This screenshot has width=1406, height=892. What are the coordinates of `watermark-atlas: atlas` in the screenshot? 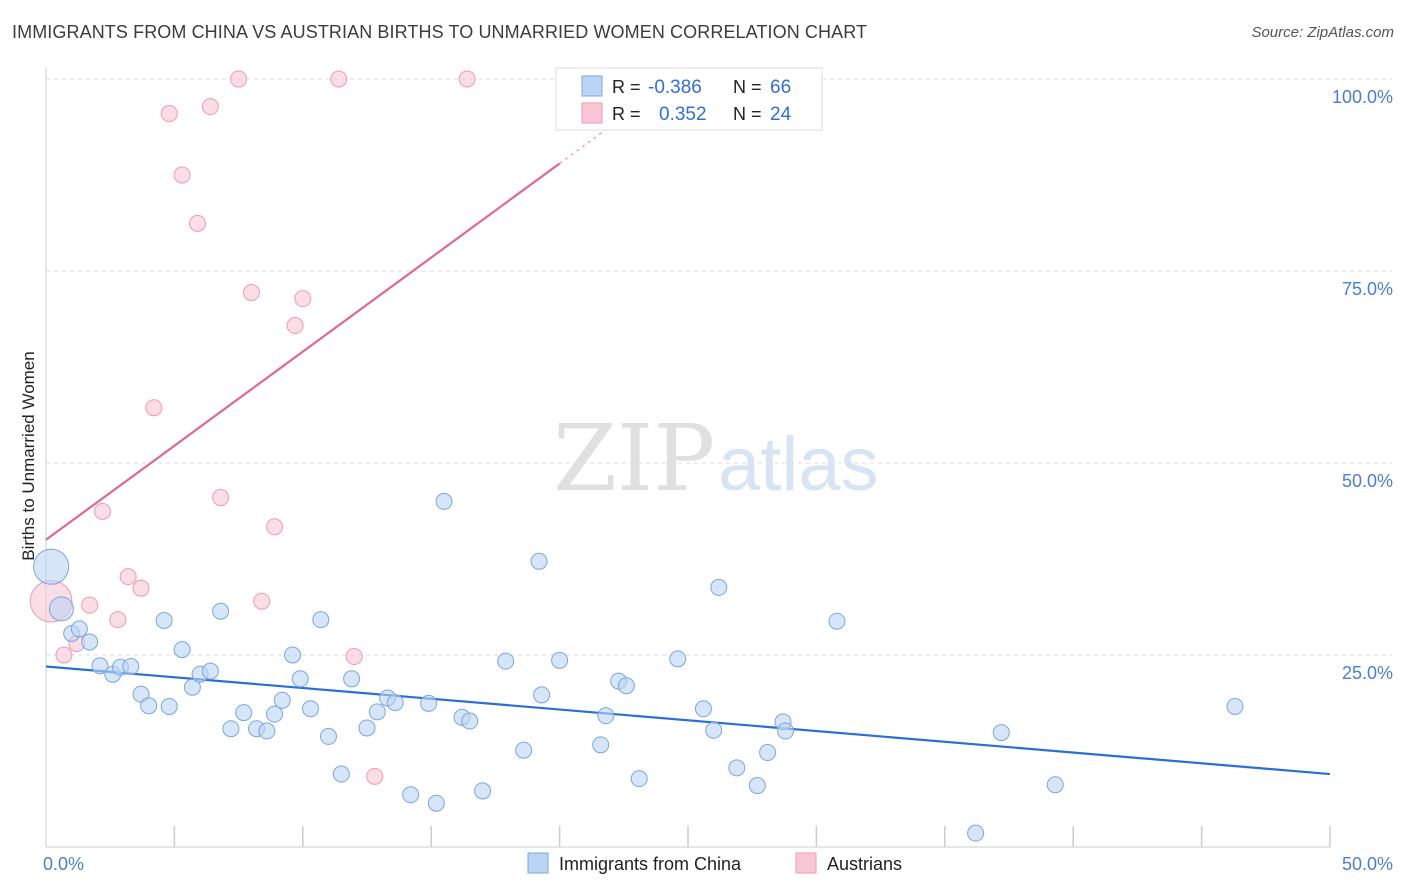 It's located at (798, 464).